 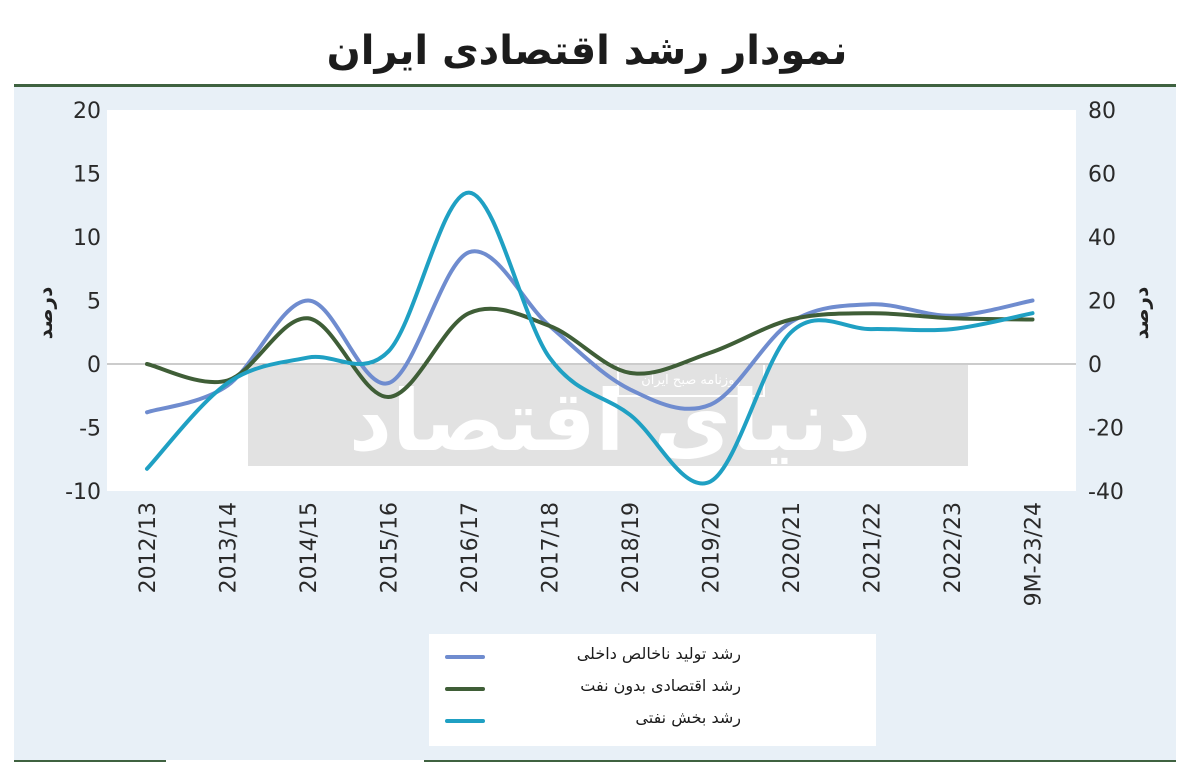 I want to click on x-tick-label: 2014/15, so click(x=309, y=547).